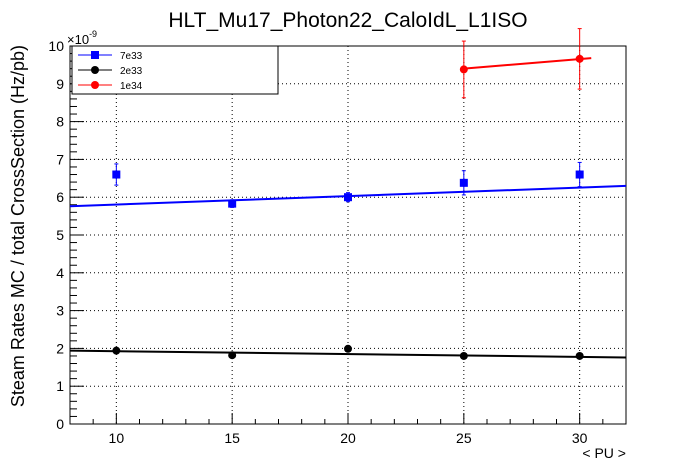 This screenshot has height=472, width=696. Describe the element at coordinates (60, 84) in the screenshot. I see `y-tick-label: 9` at that location.